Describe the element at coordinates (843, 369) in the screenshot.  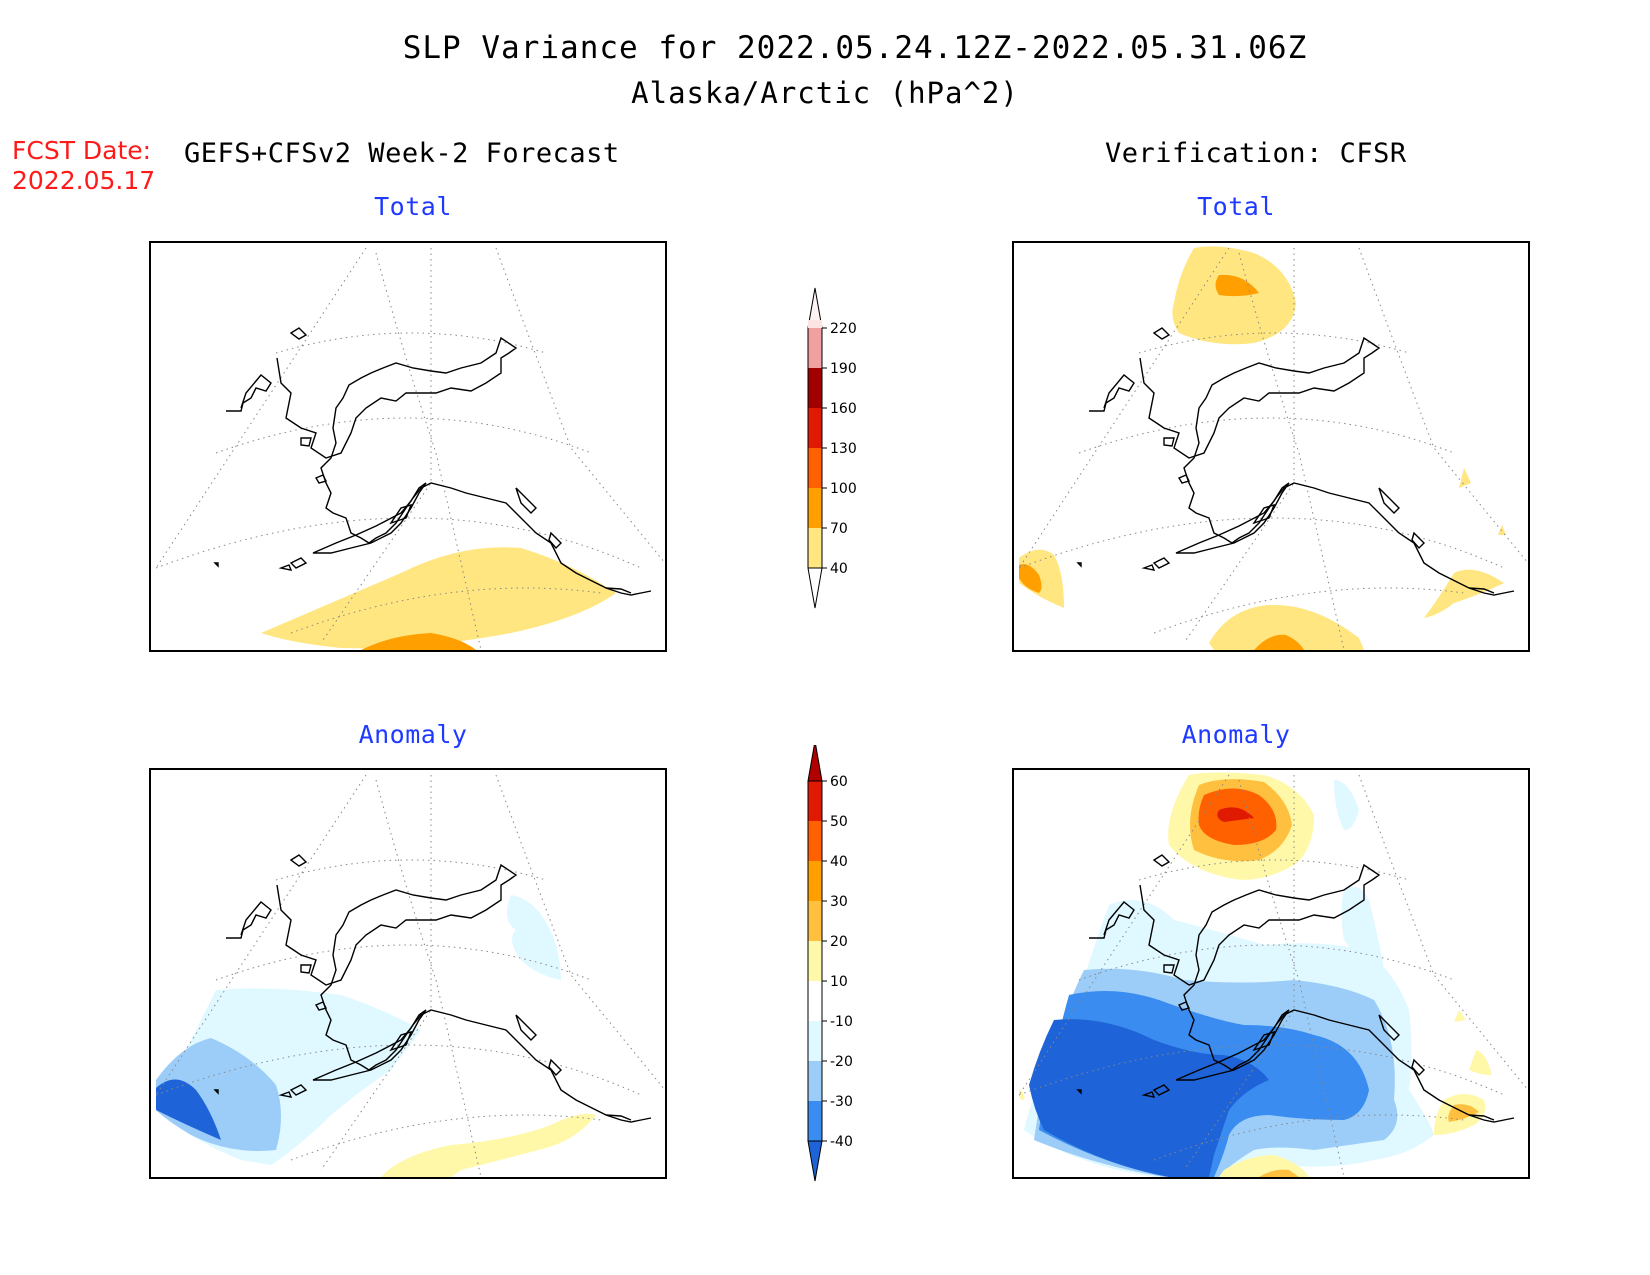
I see `colorbar-label: 190` at that location.